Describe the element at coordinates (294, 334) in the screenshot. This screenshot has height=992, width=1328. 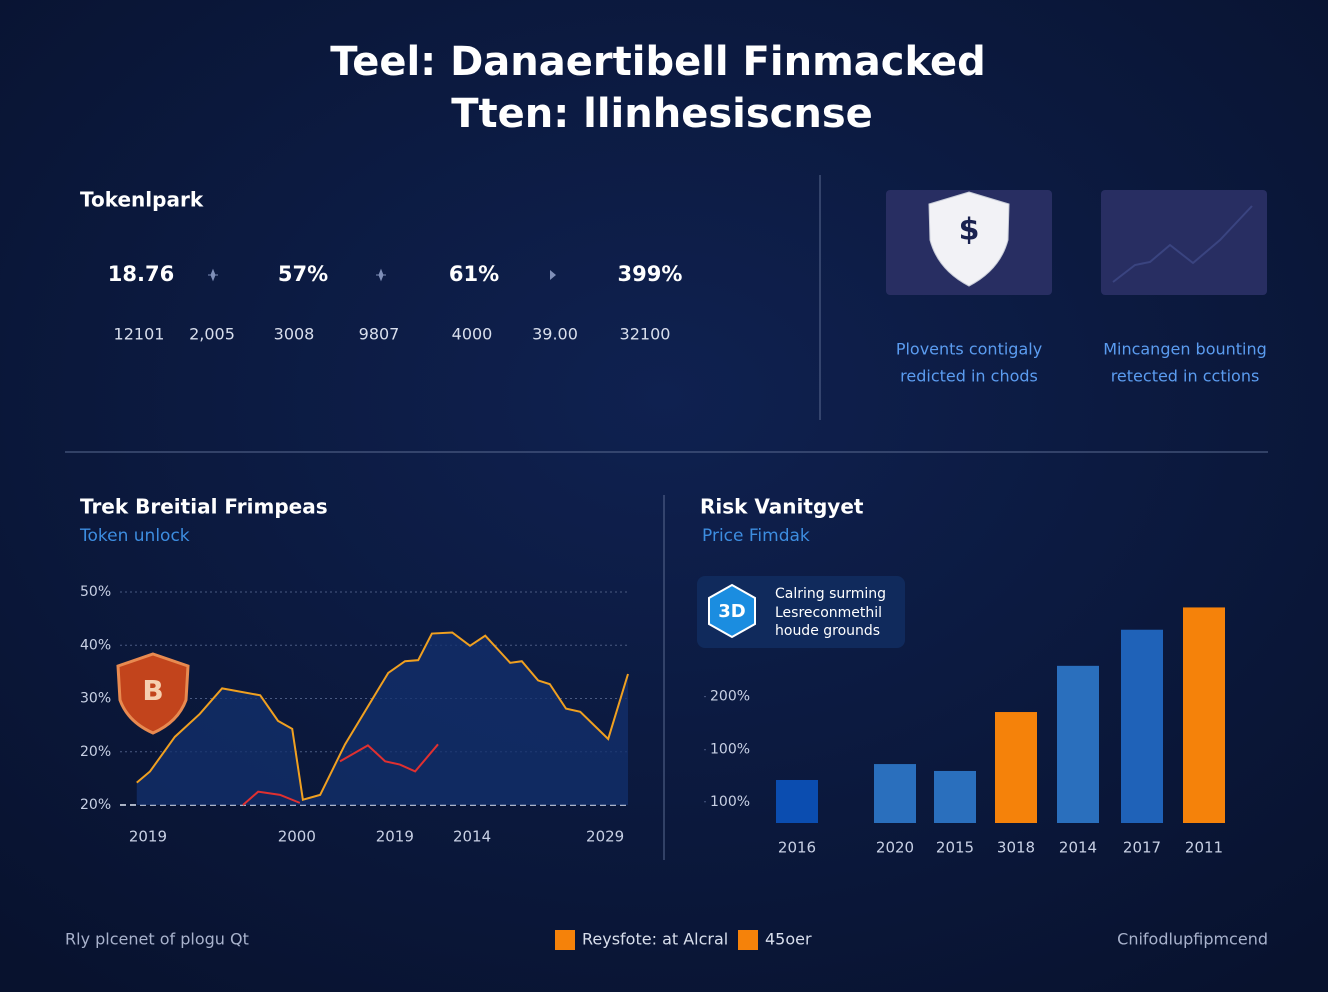
I see `figure: 3008` at that location.